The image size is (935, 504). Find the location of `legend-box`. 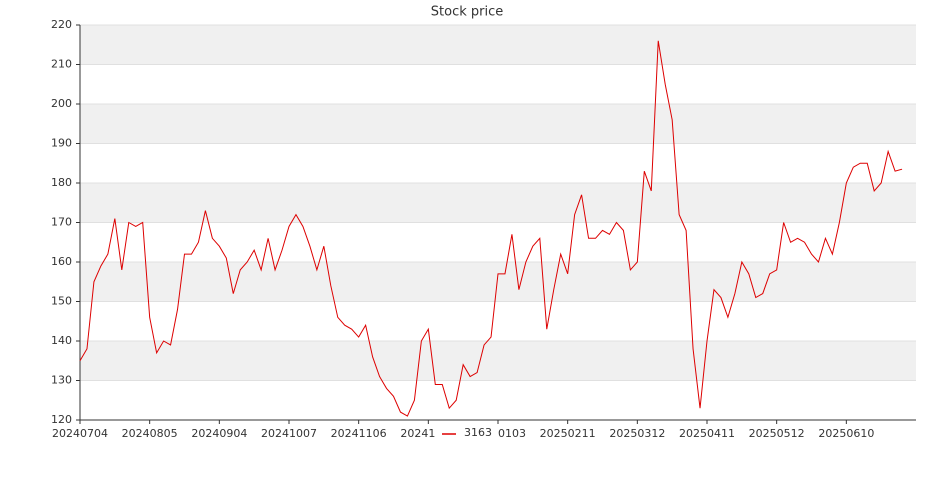

legend-box is located at coordinates (467, 433).